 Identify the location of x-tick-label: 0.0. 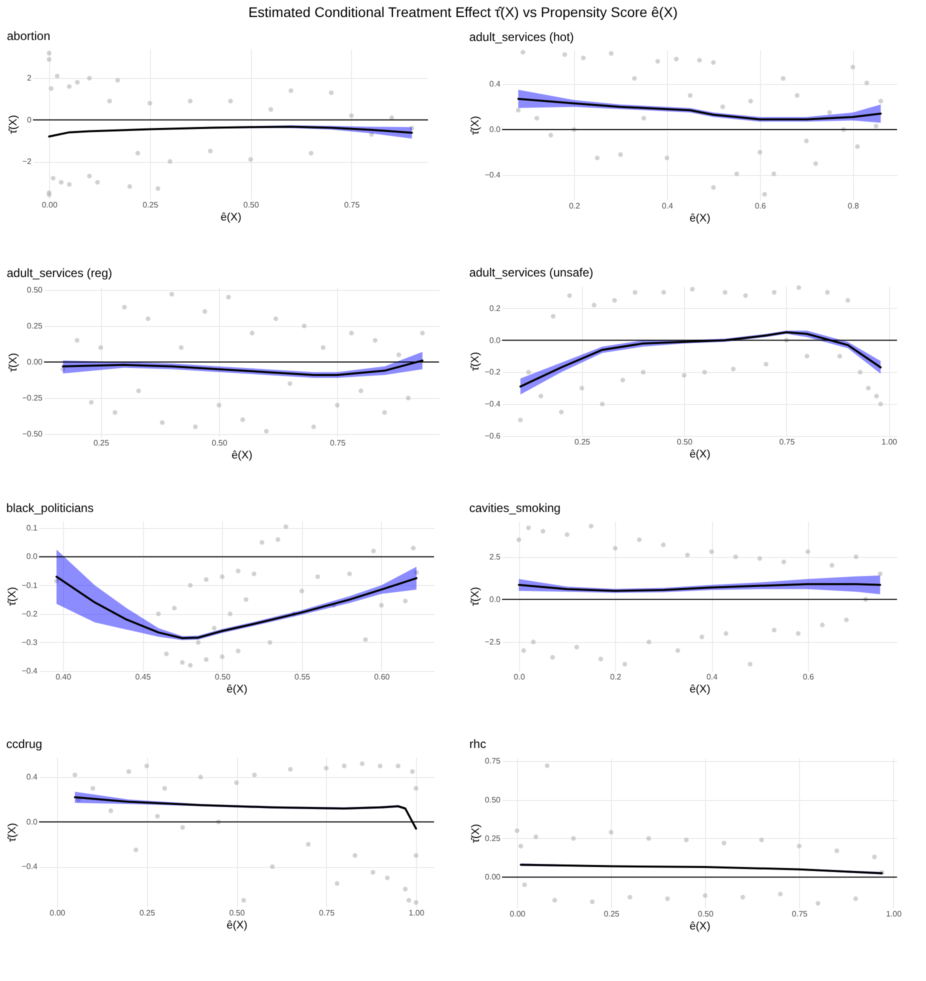
(520, 677).